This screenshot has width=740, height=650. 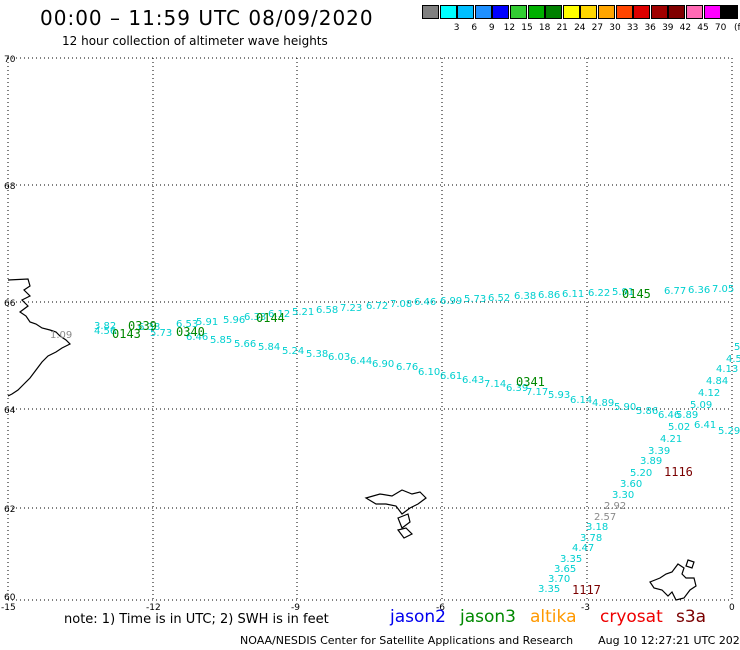 I want to click on iceland-coastline, so click(x=39, y=337).